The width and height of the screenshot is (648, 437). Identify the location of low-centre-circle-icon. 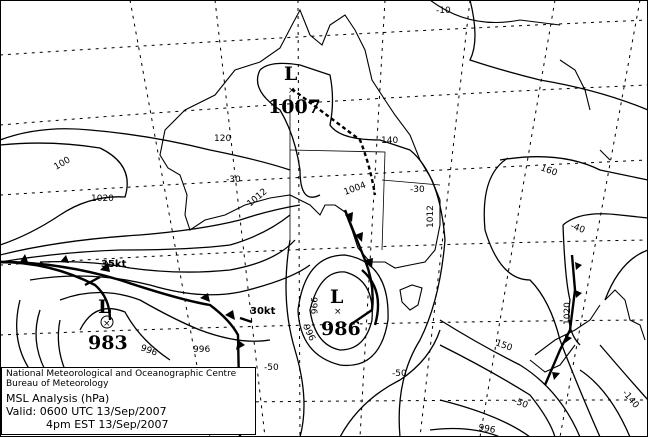
(107, 322).